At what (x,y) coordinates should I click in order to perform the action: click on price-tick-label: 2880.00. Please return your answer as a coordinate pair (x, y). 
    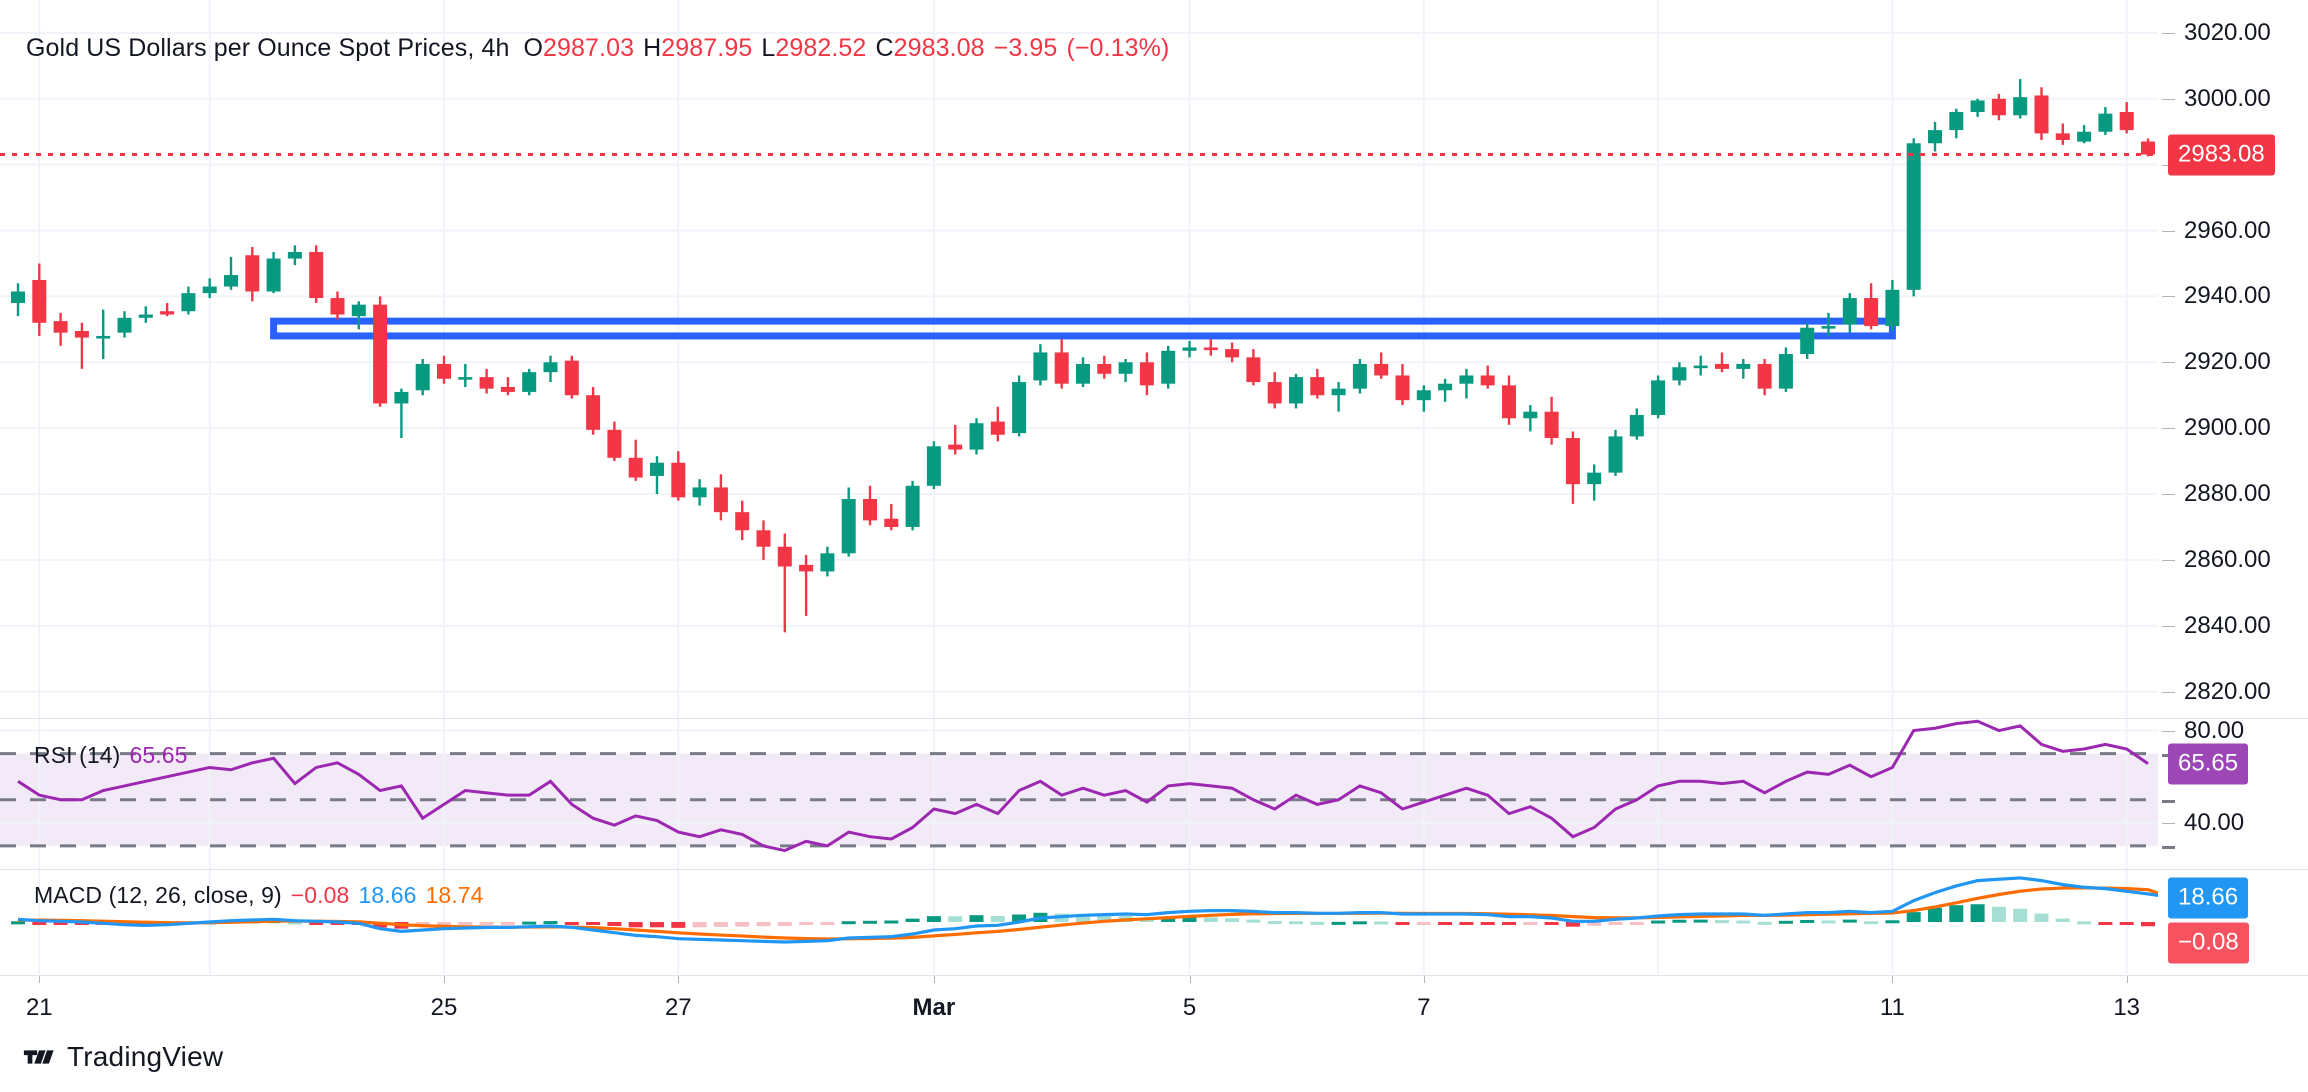
    Looking at the image, I should click on (2227, 494).